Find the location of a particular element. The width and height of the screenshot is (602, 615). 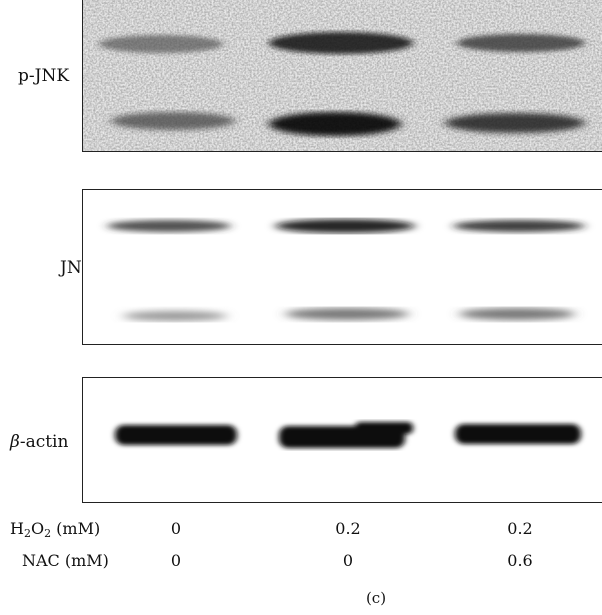

blot-label-pjnk: p-JNK is located at coordinates (44, 76).